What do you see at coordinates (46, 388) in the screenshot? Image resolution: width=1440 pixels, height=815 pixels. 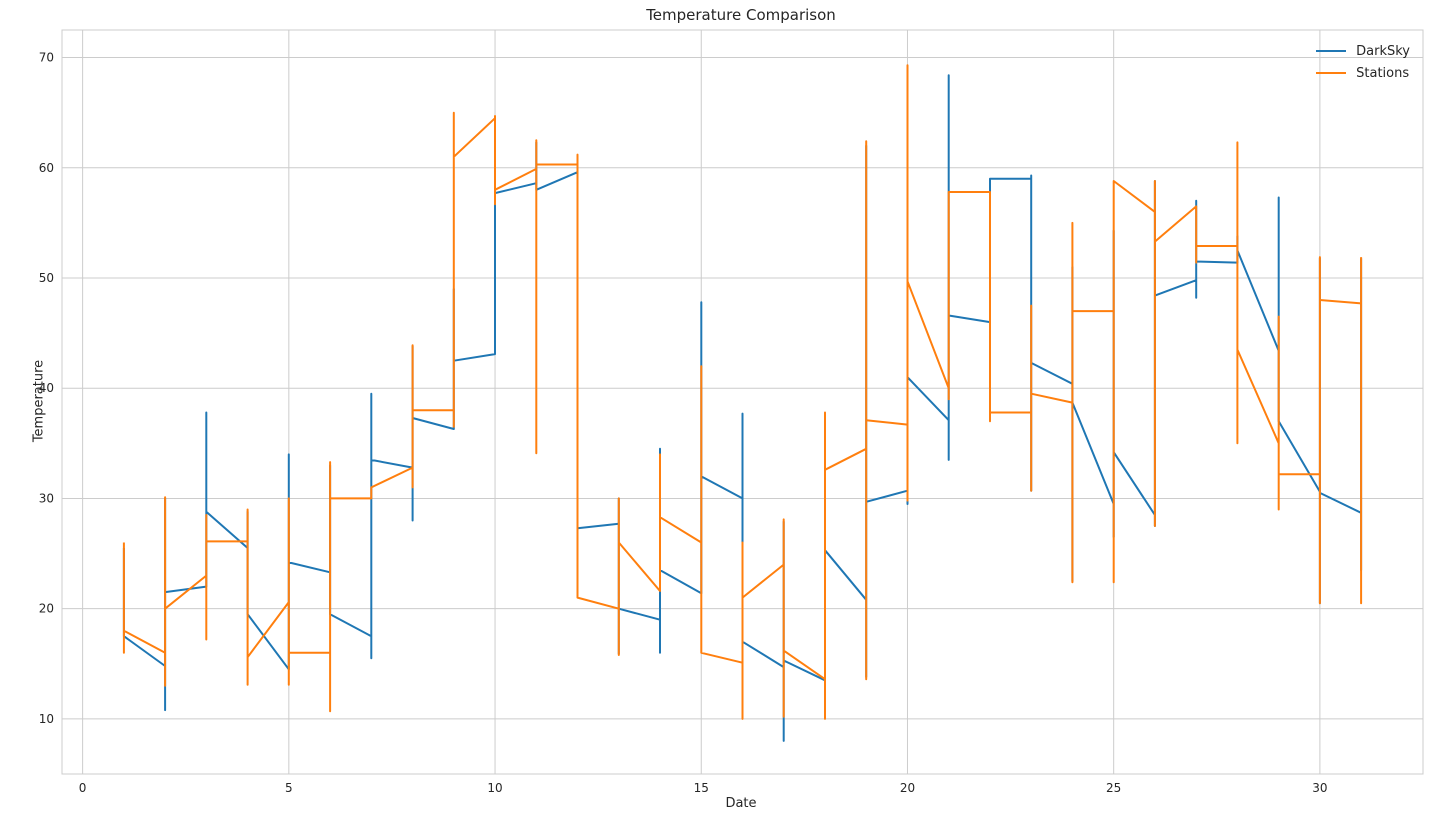 I see `y-tick-label: 40` at bounding box center [46, 388].